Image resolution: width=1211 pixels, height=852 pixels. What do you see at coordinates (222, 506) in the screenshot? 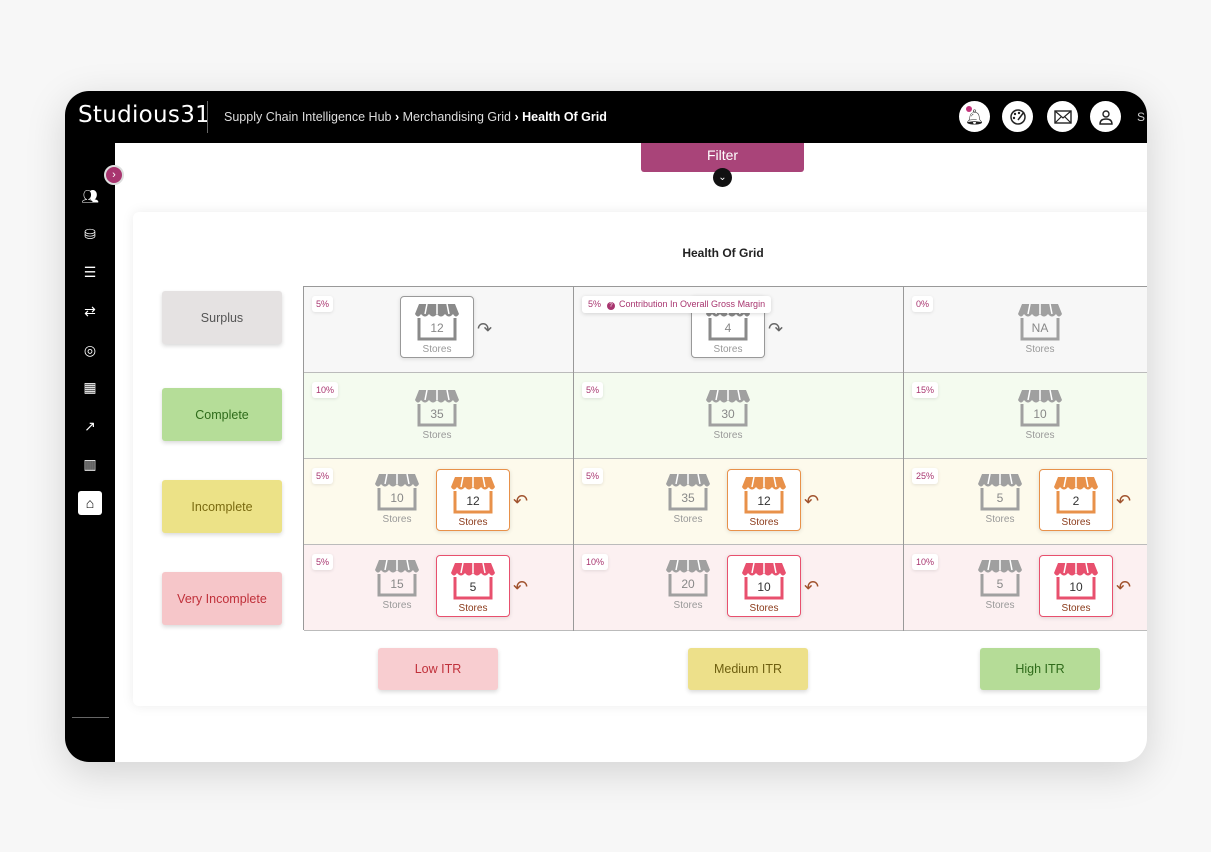
I see `row-label-incomplete: Incomplete` at bounding box center [222, 506].